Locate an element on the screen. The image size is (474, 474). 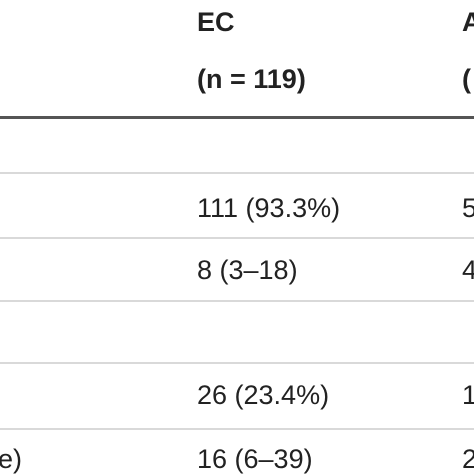
cell: 8 (3–18) is located at coordinates (247, 270).